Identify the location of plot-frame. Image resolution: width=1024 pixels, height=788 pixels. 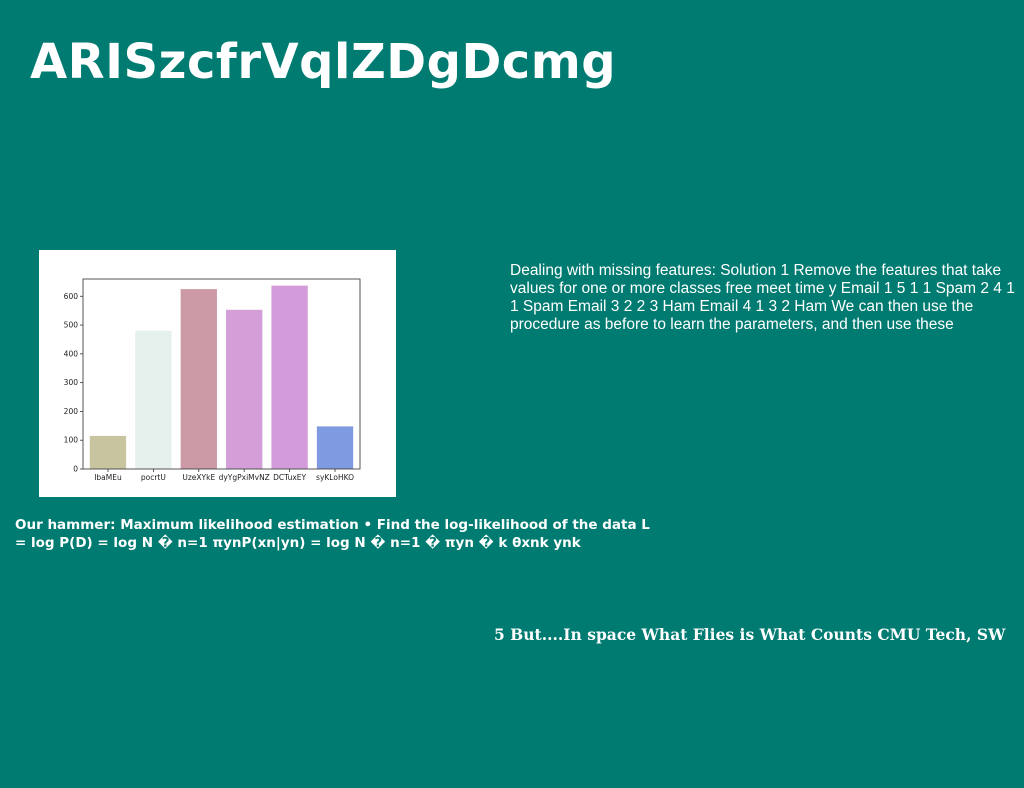
(221, 374).